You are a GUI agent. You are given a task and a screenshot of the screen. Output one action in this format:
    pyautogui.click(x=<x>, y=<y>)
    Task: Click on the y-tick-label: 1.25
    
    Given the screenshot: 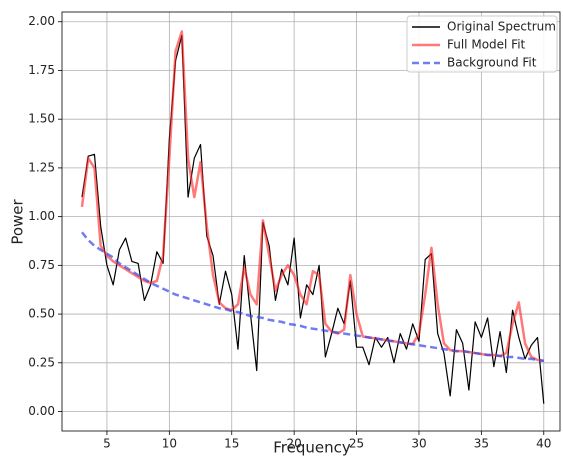 What is the action you would take?
    pyautogui.click(x=41, y=167)
    